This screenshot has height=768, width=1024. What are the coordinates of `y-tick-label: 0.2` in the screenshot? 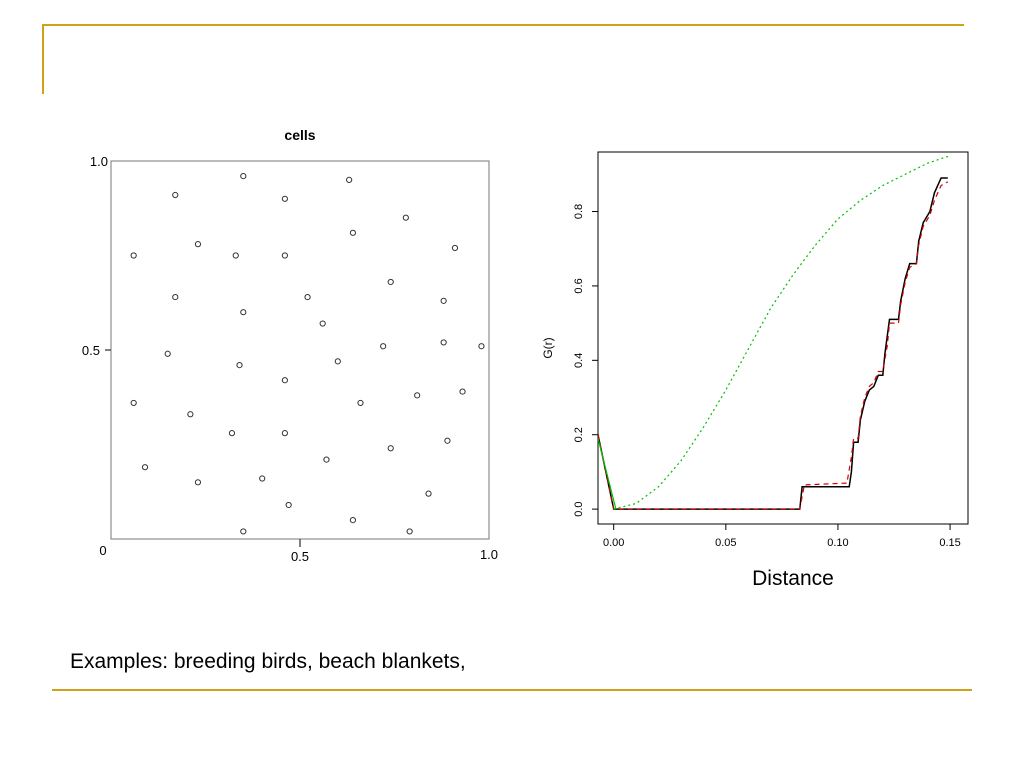 It's located at (579, 434).